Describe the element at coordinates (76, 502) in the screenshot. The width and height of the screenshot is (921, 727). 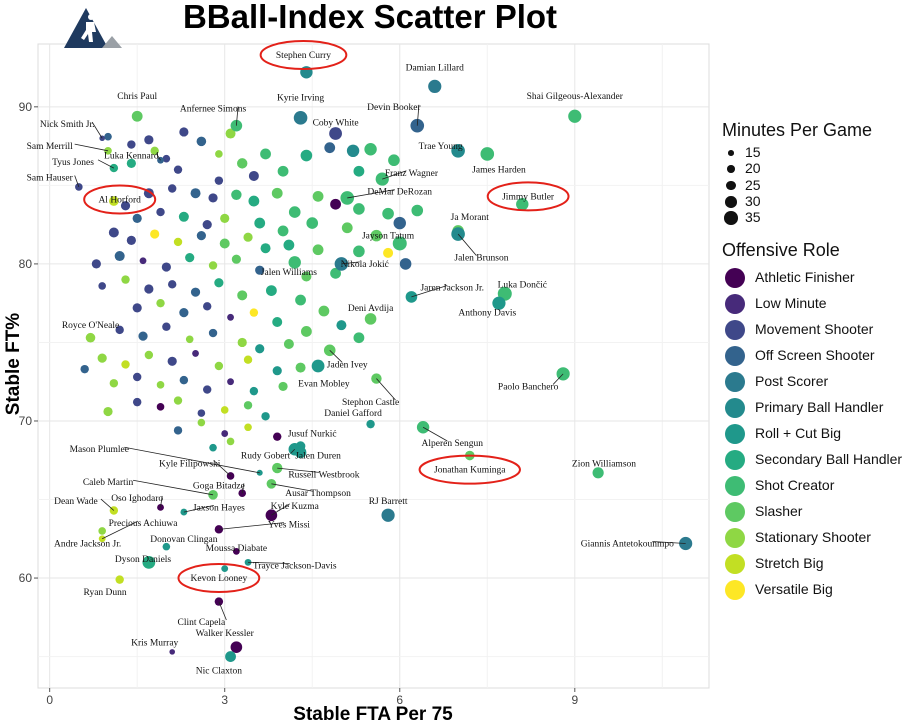
I see `point-label: Dean Wade` at that location.